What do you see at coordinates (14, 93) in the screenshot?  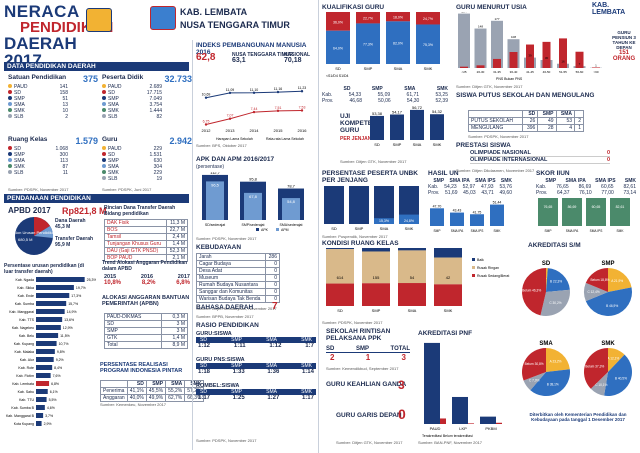 I see `stat-label: SD` at bounding box center [14, 93].